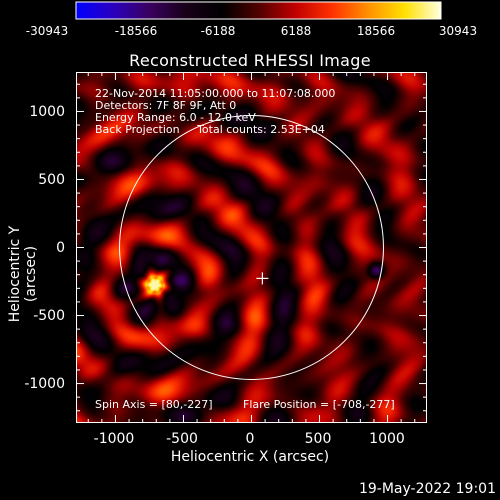 The image size is (500, 500). What do you see at coordinates (318, 439) in the screenshot?
I see `x-tick-label: 500` at bounding box center [318, 439].